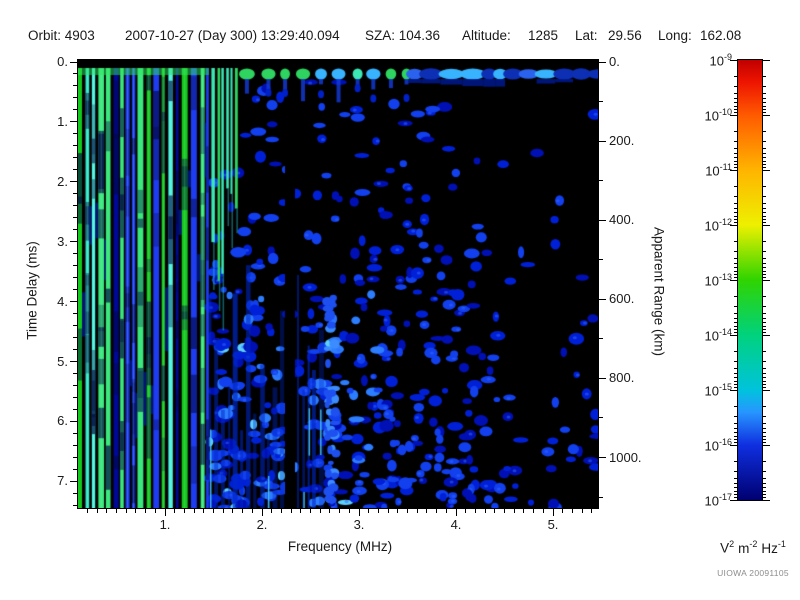  What do you see at coordinates (486, 35) in the screenshot?
I see `altitude-label: Altitude:` at bounding box center [486, 35].